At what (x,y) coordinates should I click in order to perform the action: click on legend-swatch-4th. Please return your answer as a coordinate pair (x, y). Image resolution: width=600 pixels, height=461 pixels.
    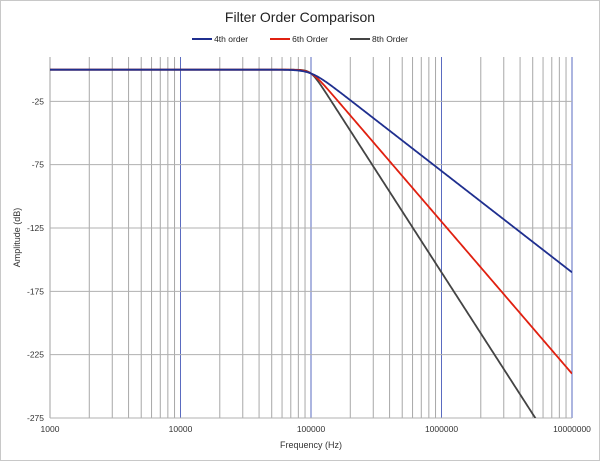
    Looking at the image, I should click on (202, 39).